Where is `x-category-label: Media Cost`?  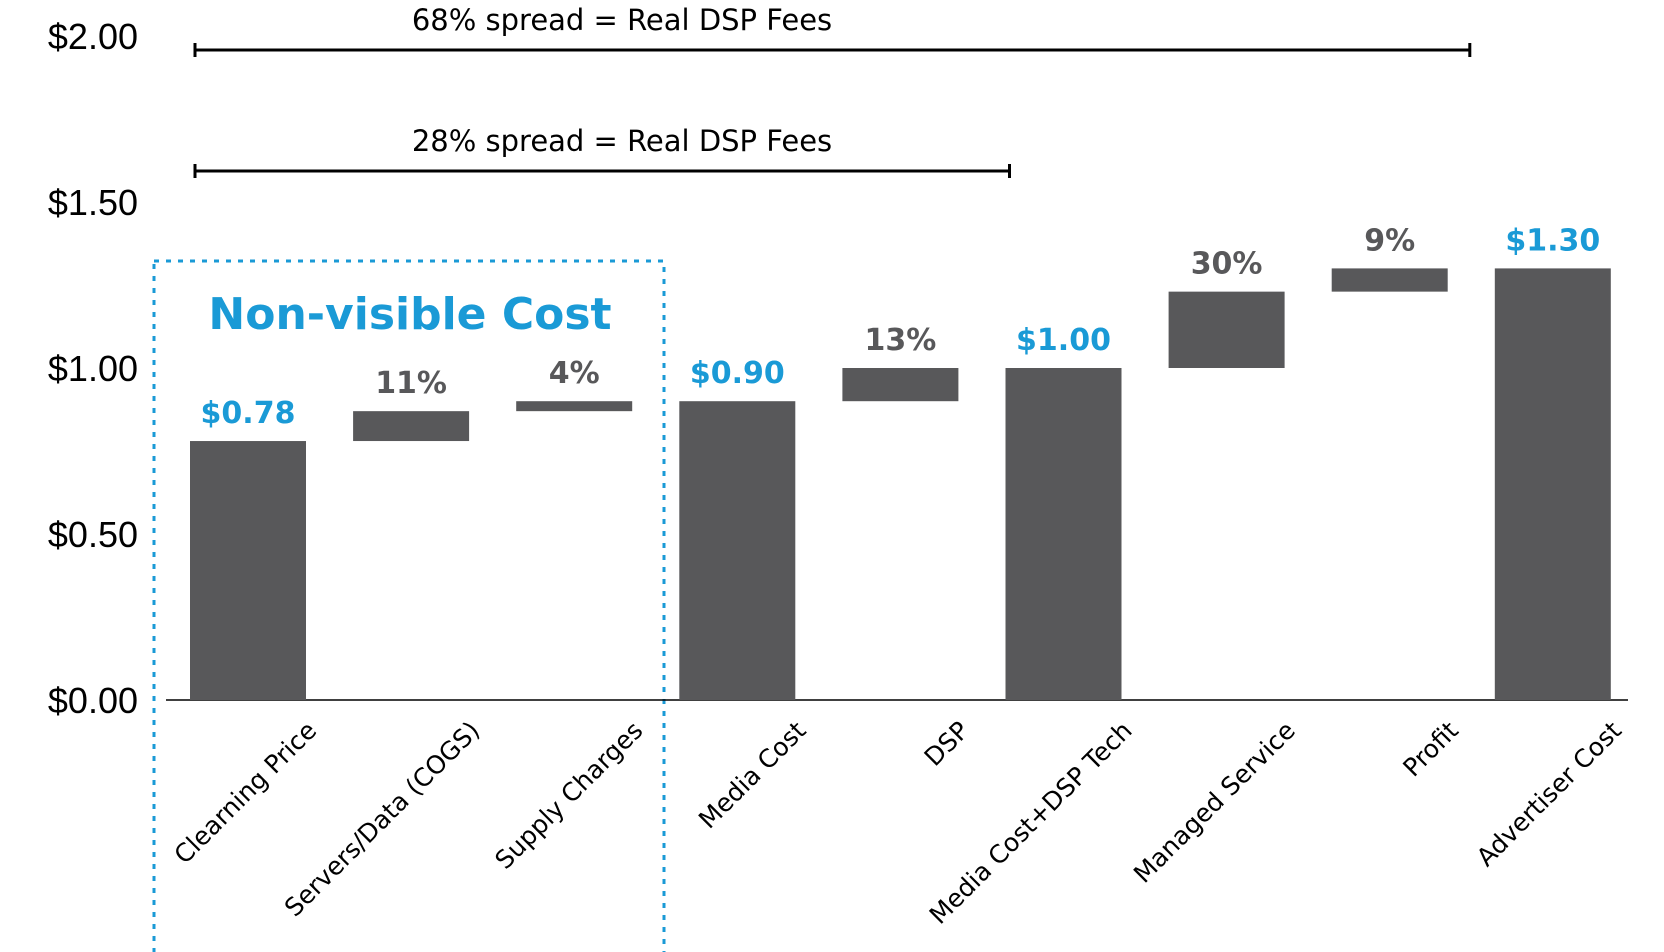
x-category-label: Media Cost is located at coordinates (752, 775).